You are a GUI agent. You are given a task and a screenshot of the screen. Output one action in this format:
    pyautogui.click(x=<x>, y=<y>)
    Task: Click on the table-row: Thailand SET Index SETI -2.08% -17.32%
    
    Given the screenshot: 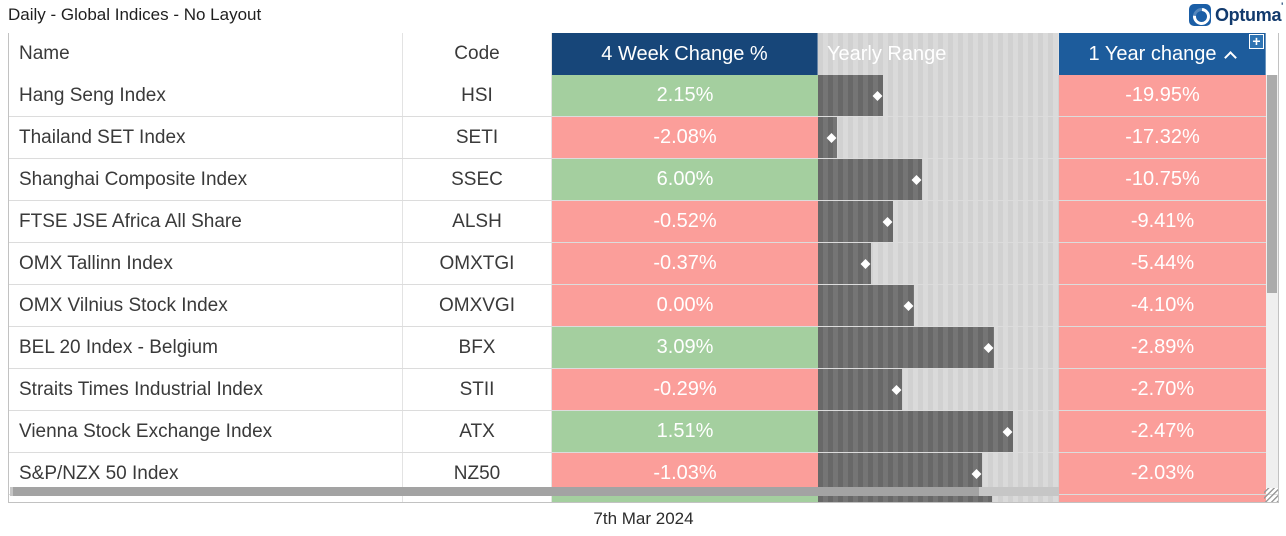 What is the action you would take?
    pyautogui.click(x=643, y=138)
    